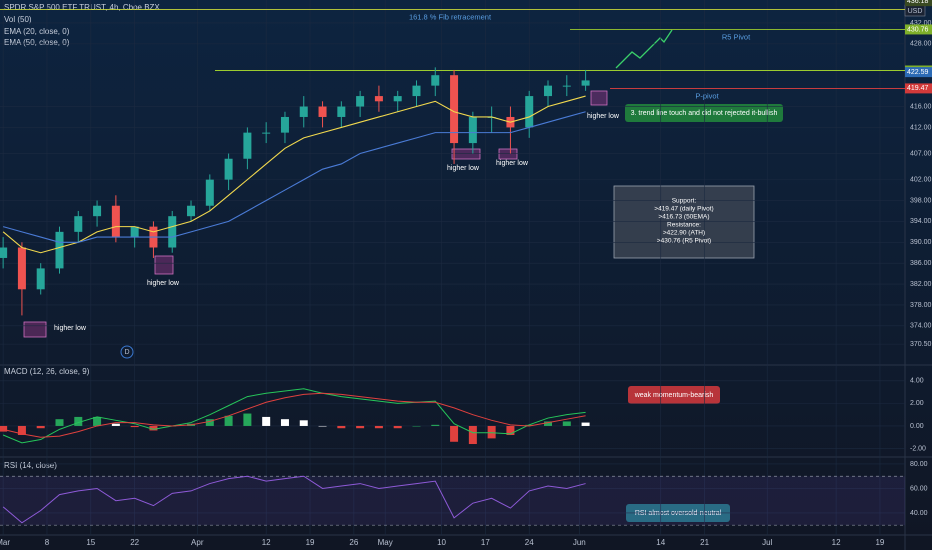 The image size is (932, 550). I want to click on y-tick-label: 60.00, so click(919, 488).